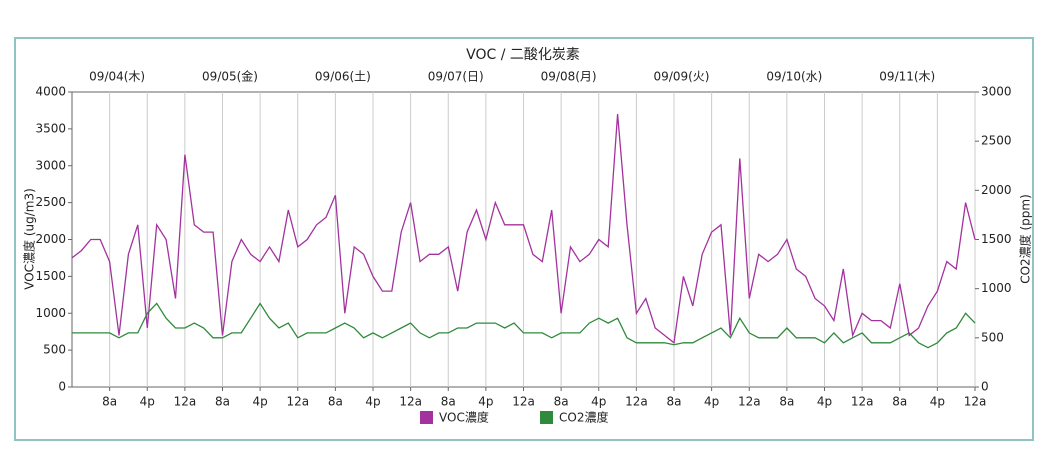 The height and width of the screenshot is (457, 1054). What do you see at coordinates (50, 128) in the screenshot?
I see `y-tick-label: 3500` at bounding box center [50, 128].